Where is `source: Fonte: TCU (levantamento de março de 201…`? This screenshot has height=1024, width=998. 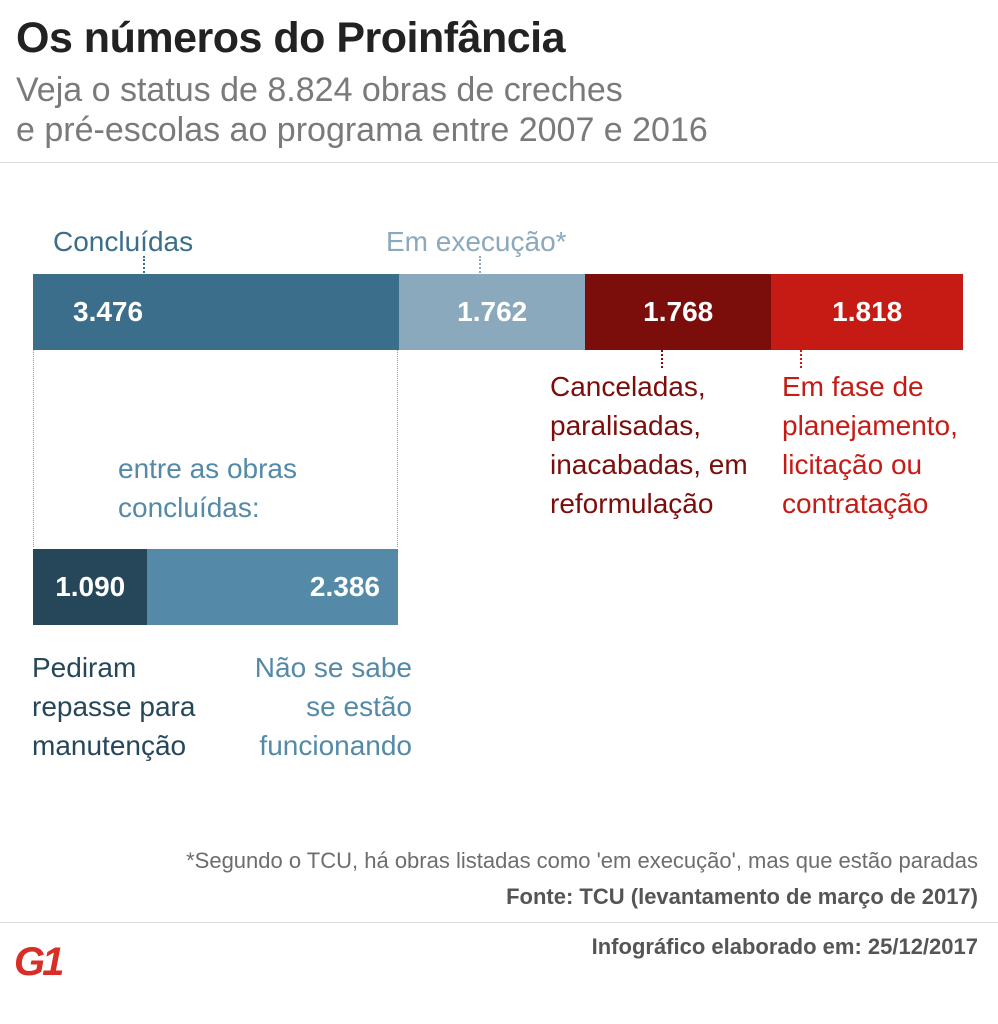 source: Fonte: TCU (levantamento de março de 201… is located at coordinates (742, 896).